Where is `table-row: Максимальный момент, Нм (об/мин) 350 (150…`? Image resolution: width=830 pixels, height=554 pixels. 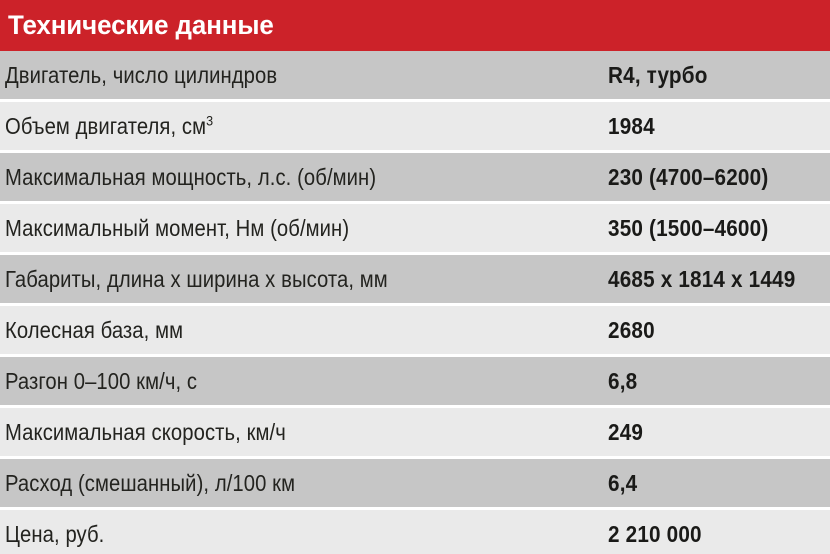 table-row: Максимальный момент, Нм (об/мин) 350 (150… is located at coordinates (415, 228).